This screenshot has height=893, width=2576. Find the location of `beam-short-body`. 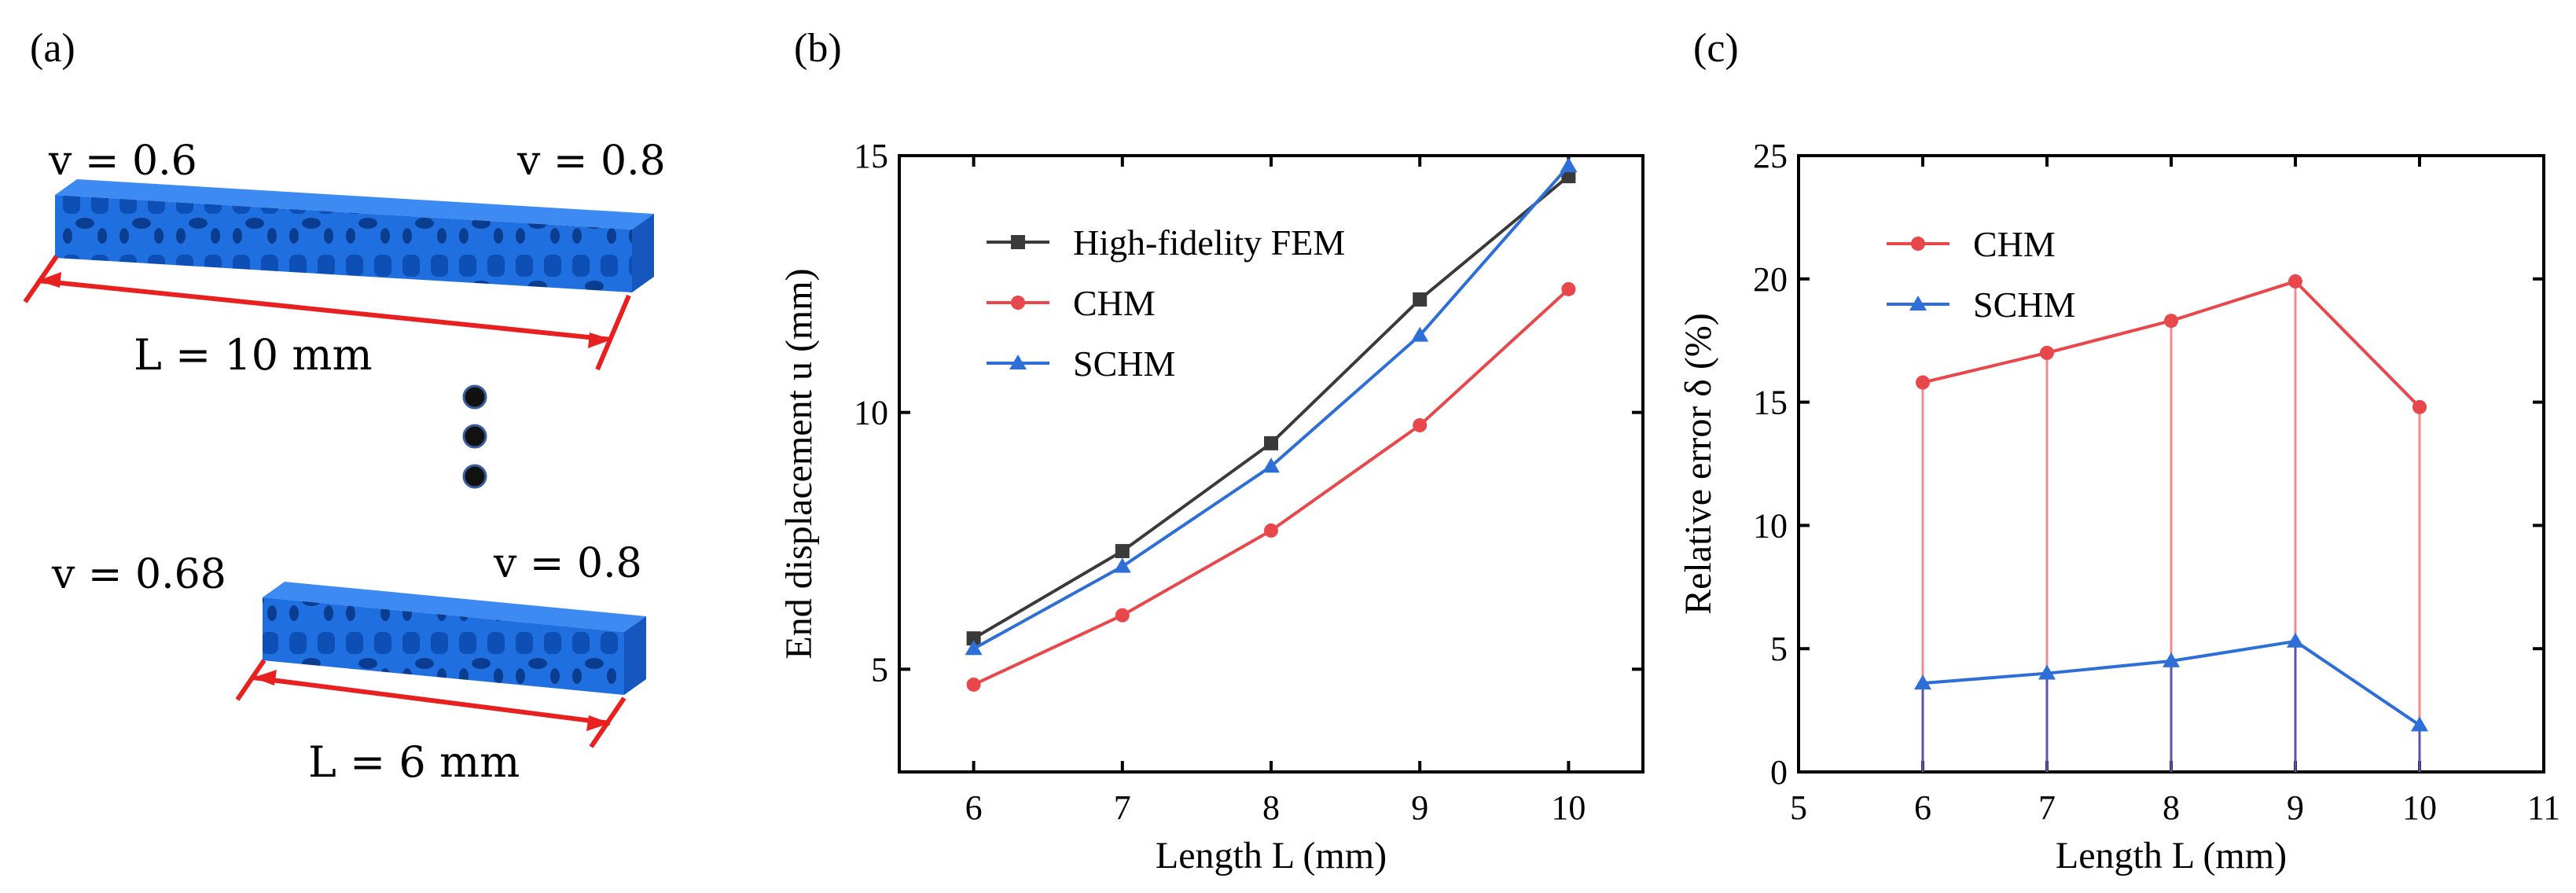

beam-short-body is located at coordinates (443, 646).